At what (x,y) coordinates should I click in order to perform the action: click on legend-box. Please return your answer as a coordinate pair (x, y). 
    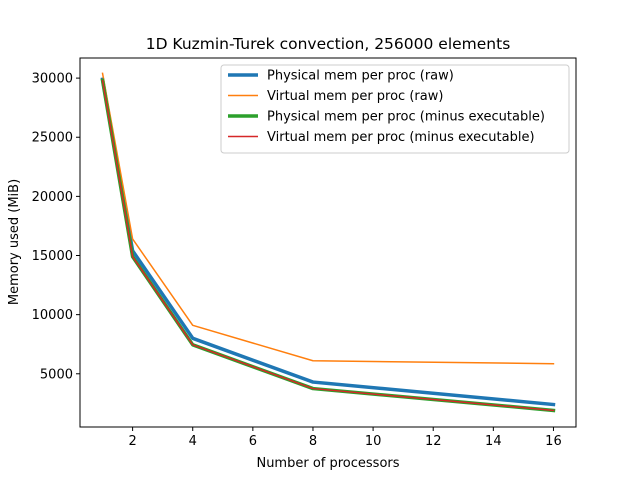
    Looking at the image, I should click on (395, 109).